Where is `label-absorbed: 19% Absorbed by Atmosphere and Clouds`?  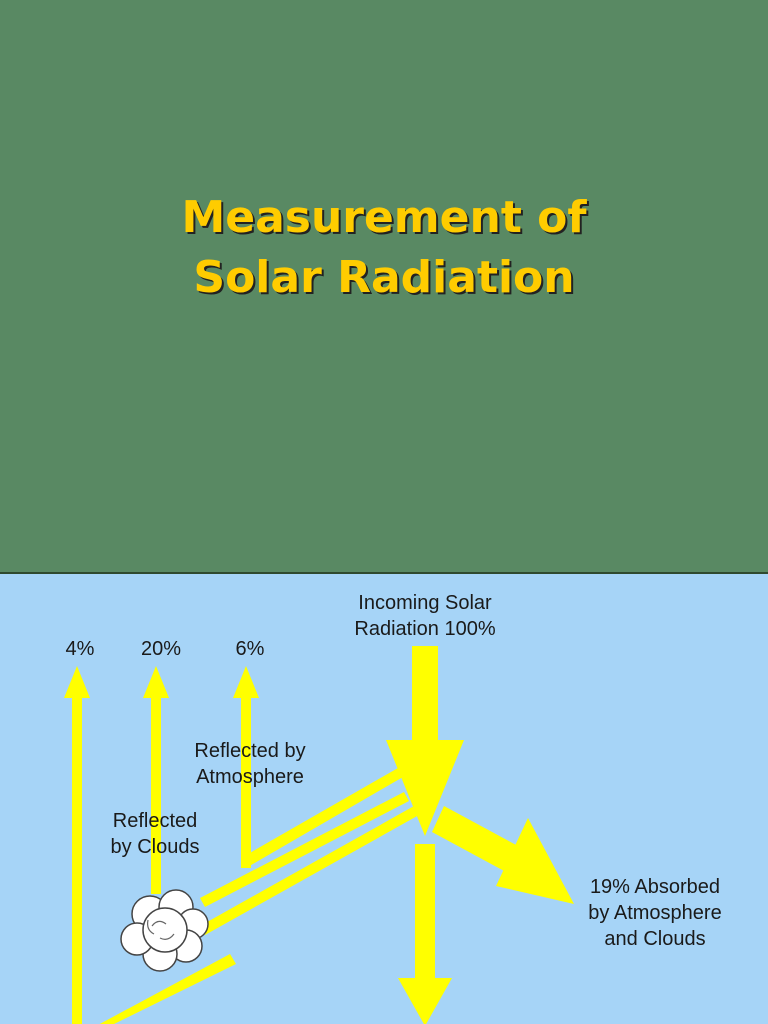 label-absorbed: 19% Absorbed by Atmosphere and Clouds is located at coordinates (655, 913).